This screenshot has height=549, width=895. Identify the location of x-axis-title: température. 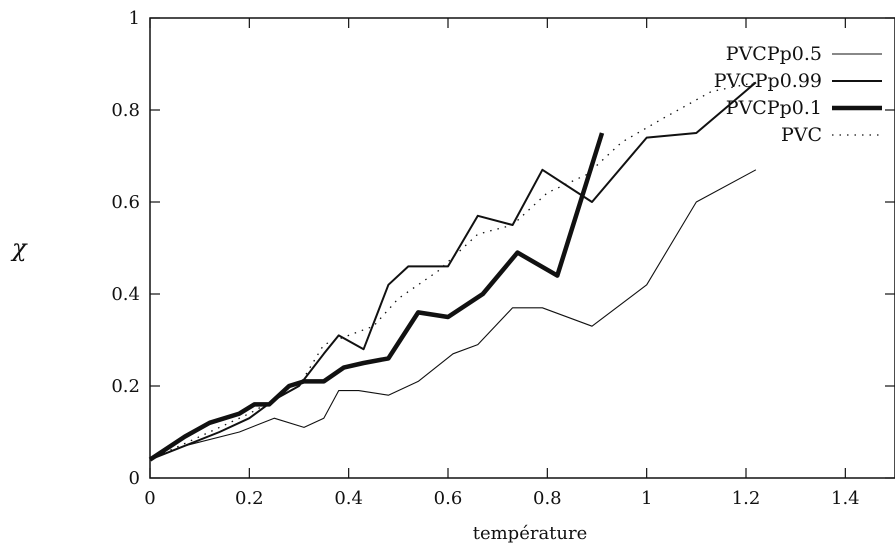
(530, 533).